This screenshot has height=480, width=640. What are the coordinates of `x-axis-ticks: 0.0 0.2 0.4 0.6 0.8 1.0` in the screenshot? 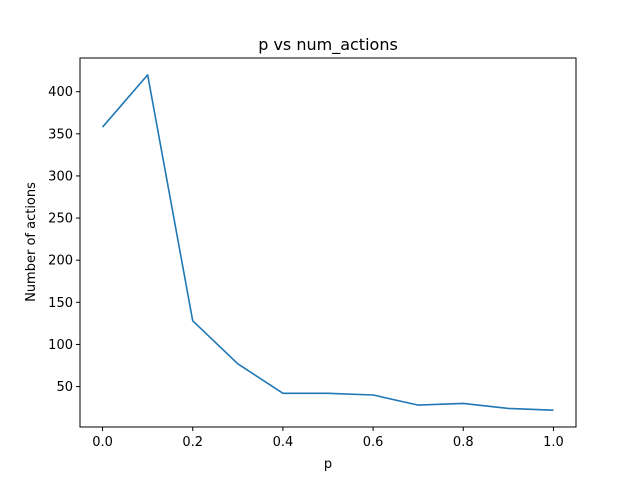 It's located at (328, 438).